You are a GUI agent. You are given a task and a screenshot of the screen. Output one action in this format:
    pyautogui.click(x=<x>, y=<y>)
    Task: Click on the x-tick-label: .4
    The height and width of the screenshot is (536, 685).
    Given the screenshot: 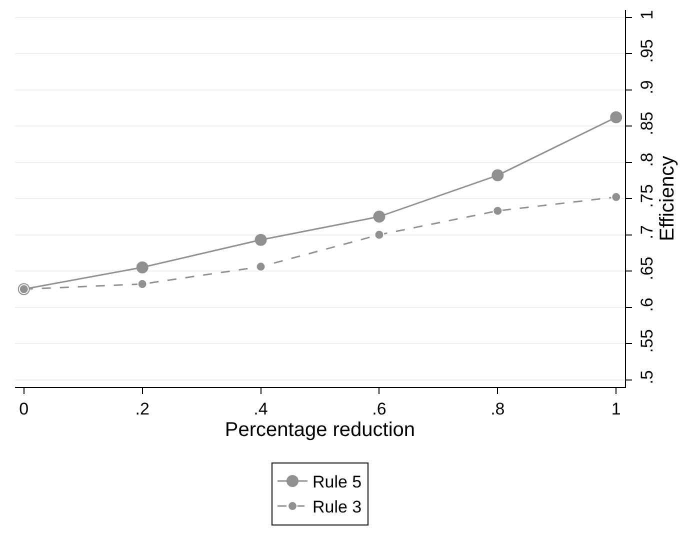 What is the action you would take?
    pyautogui.click(x=261, y=408)
    